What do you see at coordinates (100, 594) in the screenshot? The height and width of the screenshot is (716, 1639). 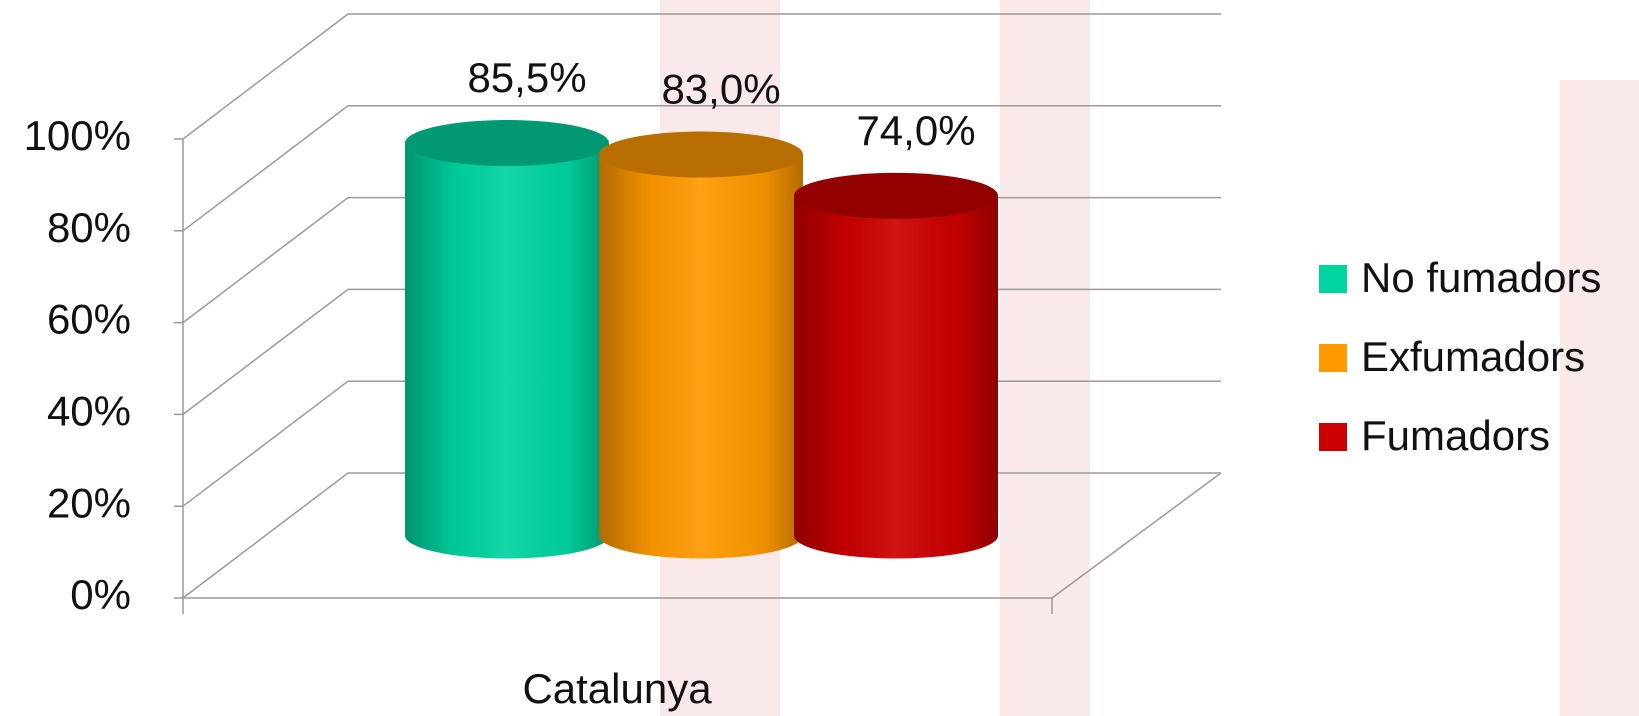 I see `y-tick-label: 0%` at bounding box center [100, 594].